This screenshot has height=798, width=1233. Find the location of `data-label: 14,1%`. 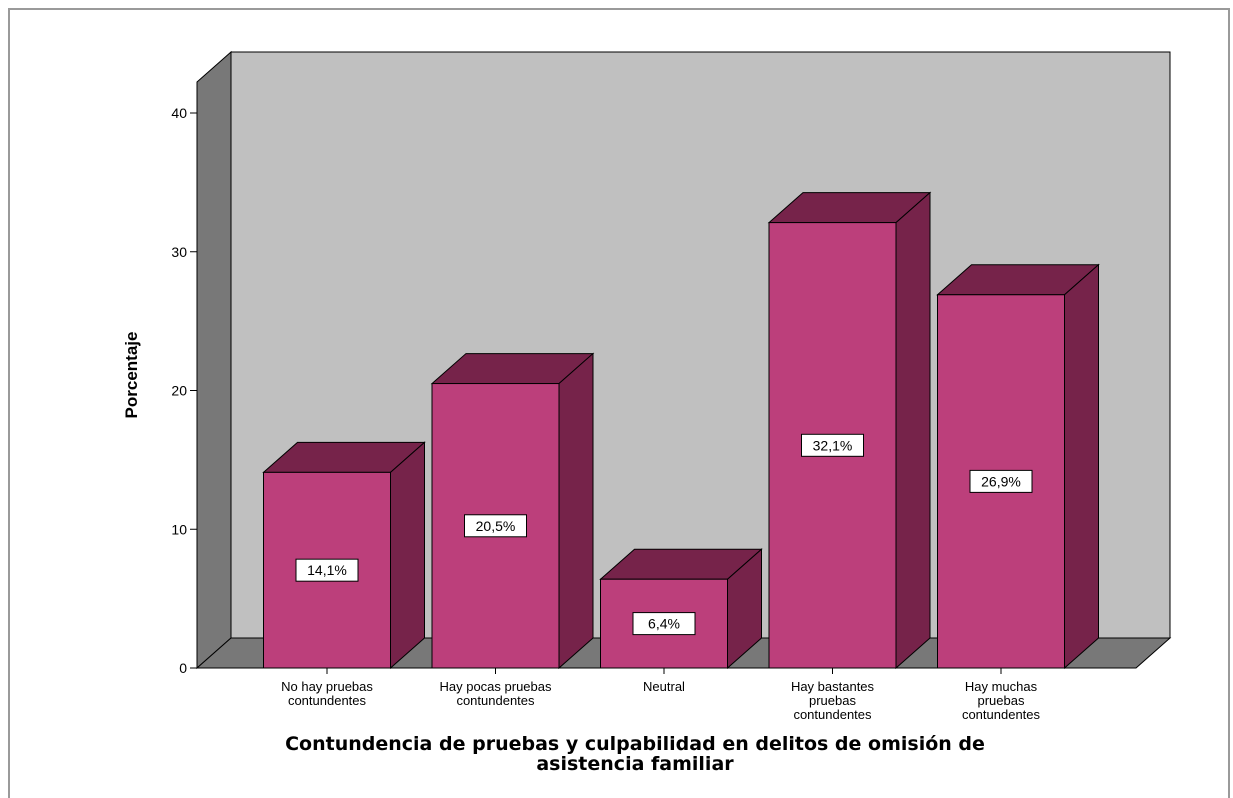

data-label: 14,1% is located at coordinates (327, 570).